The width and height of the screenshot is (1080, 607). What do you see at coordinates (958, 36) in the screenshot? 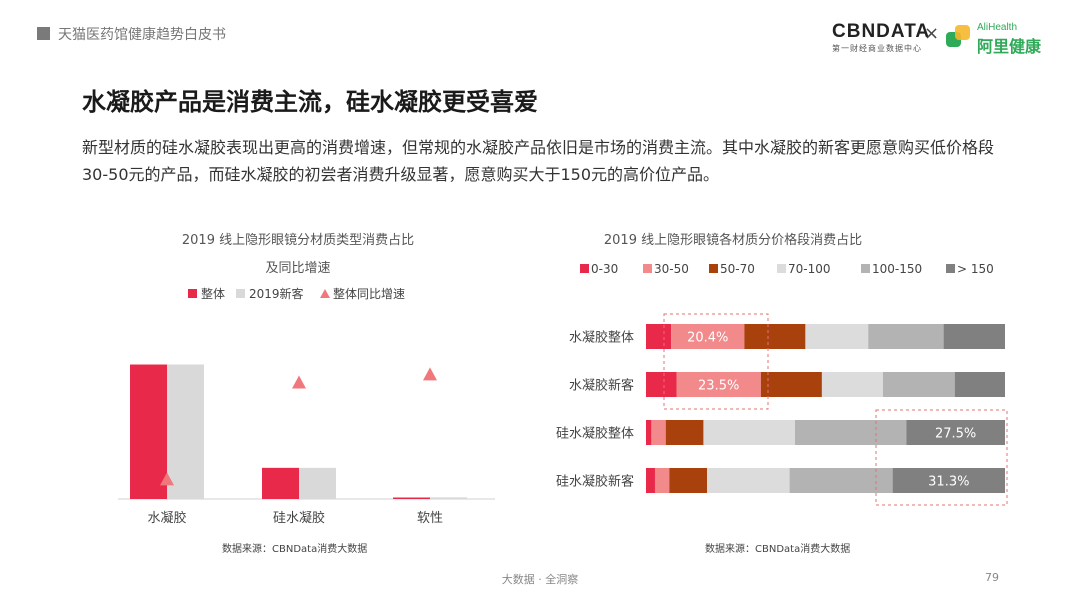
I see `alihealth-logo-icon` at bounding box center [958, 36].